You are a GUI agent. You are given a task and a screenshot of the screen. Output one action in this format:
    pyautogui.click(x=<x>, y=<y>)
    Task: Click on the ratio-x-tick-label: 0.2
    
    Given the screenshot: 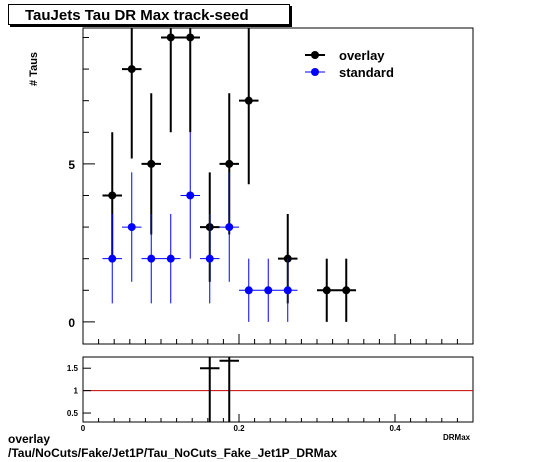 What is the action you would take?
    pyautogui.click(x=239, y=428)
    